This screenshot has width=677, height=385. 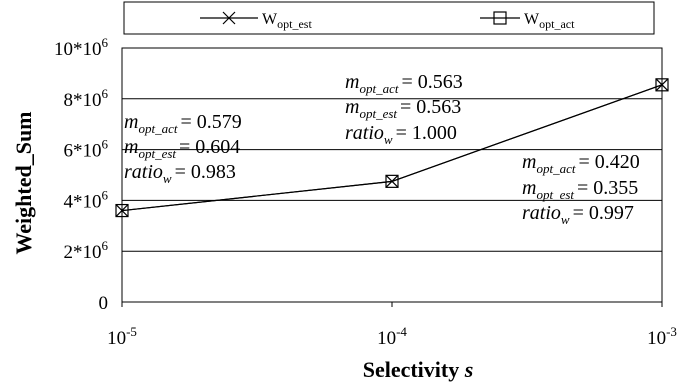 What do you see at coordinates (104, 303) in the screenshot?
I see `y-tick-label-0: 0` at bounding box center [104, 303].